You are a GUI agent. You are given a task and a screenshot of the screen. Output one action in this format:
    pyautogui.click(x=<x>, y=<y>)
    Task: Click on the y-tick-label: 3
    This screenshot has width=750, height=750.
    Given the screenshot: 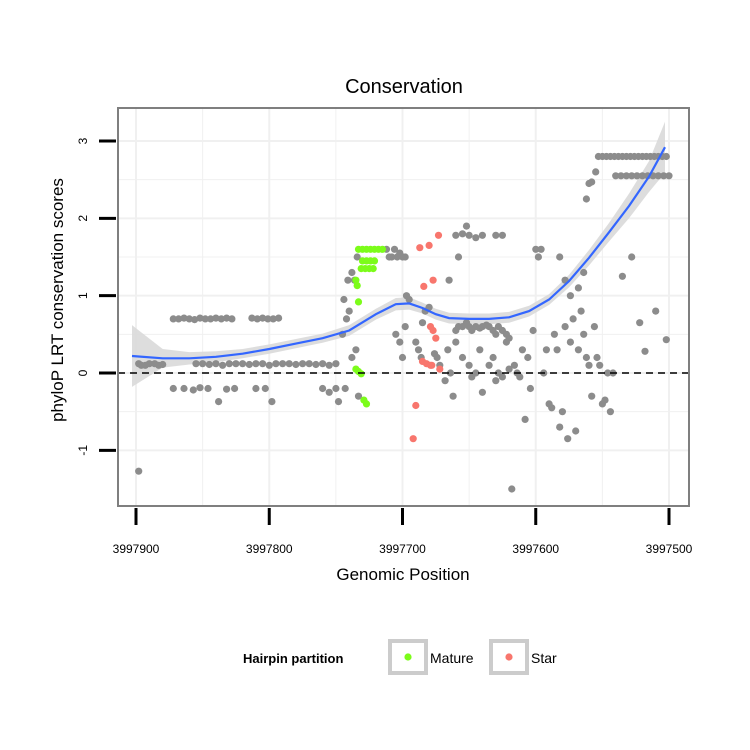 What is the action you would take?
    pyautogui.click(x=83, y=140)
    